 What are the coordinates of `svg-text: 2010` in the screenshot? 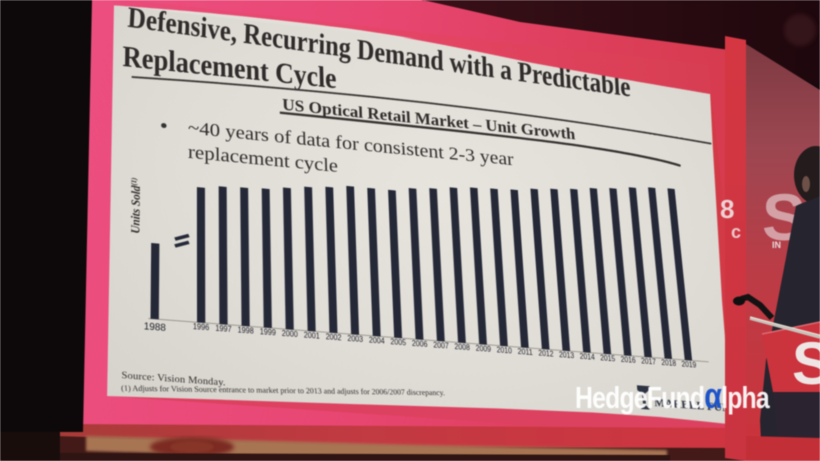 It's located at (504, 350).